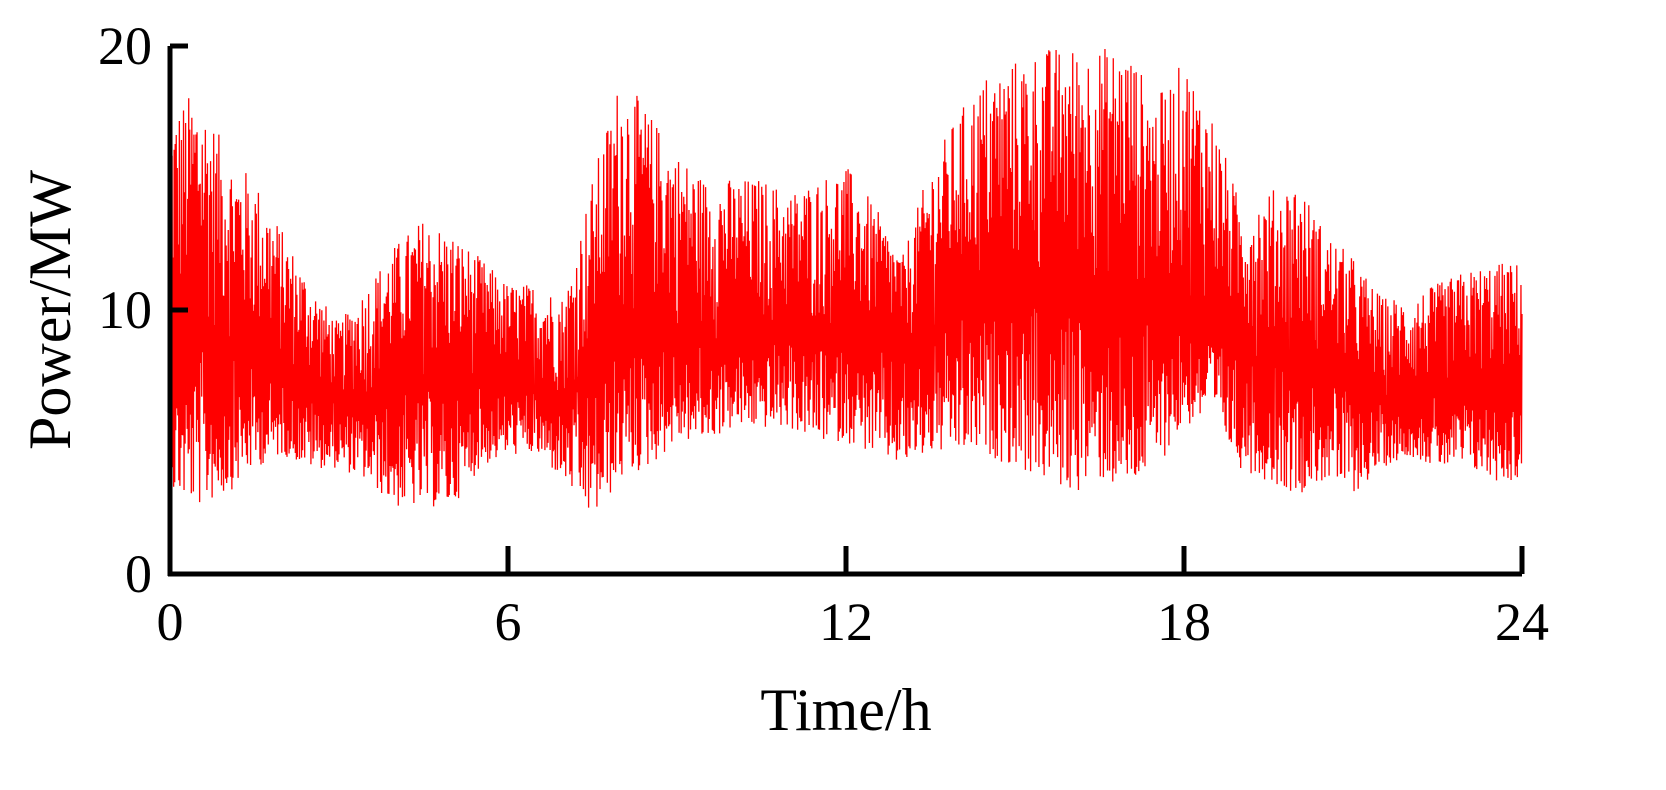 The image size is (1666, 790). I want to click on x-tick-label: 6, so click(508, 622).